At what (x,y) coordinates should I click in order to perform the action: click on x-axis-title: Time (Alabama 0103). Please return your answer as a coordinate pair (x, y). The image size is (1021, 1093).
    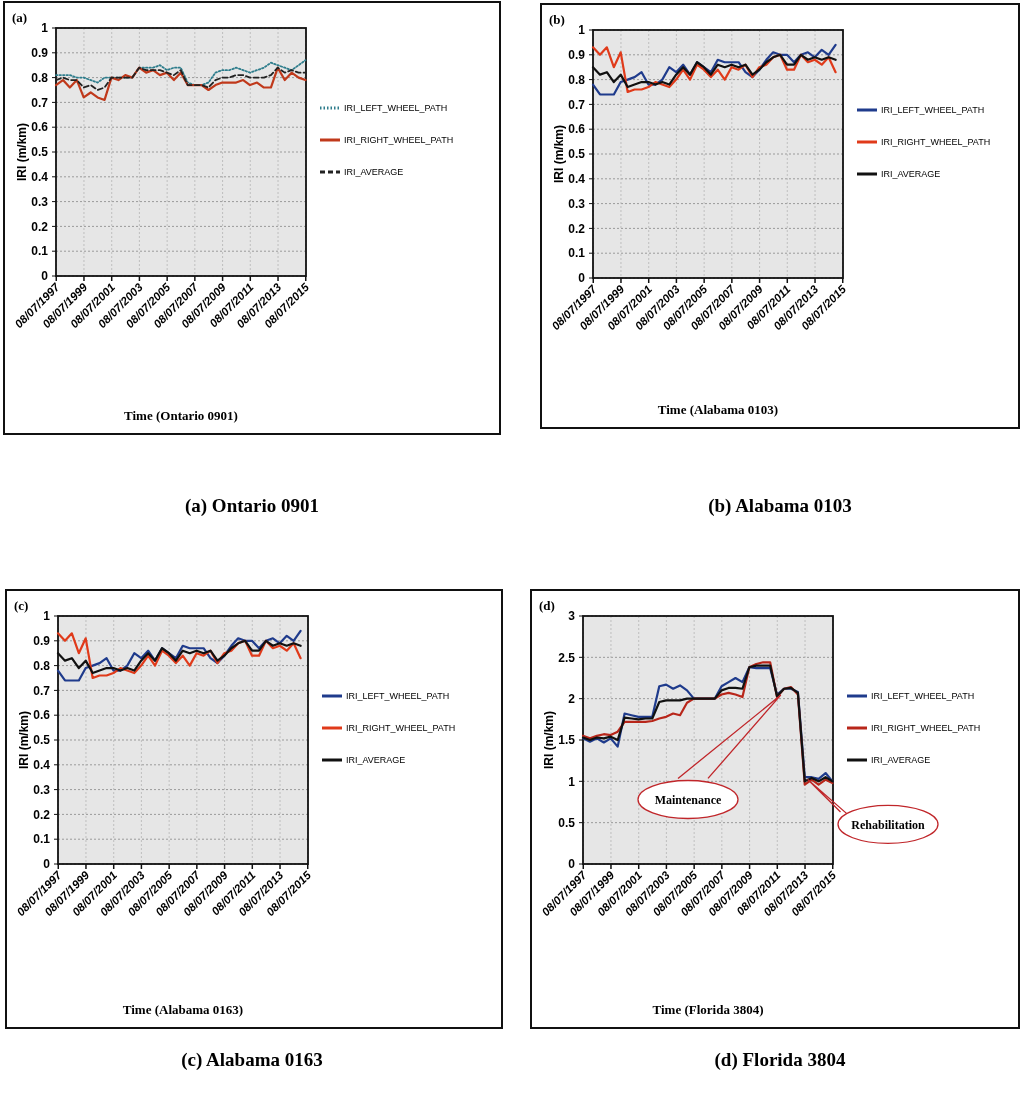
    Looking at the image, I should click on (718, 409).